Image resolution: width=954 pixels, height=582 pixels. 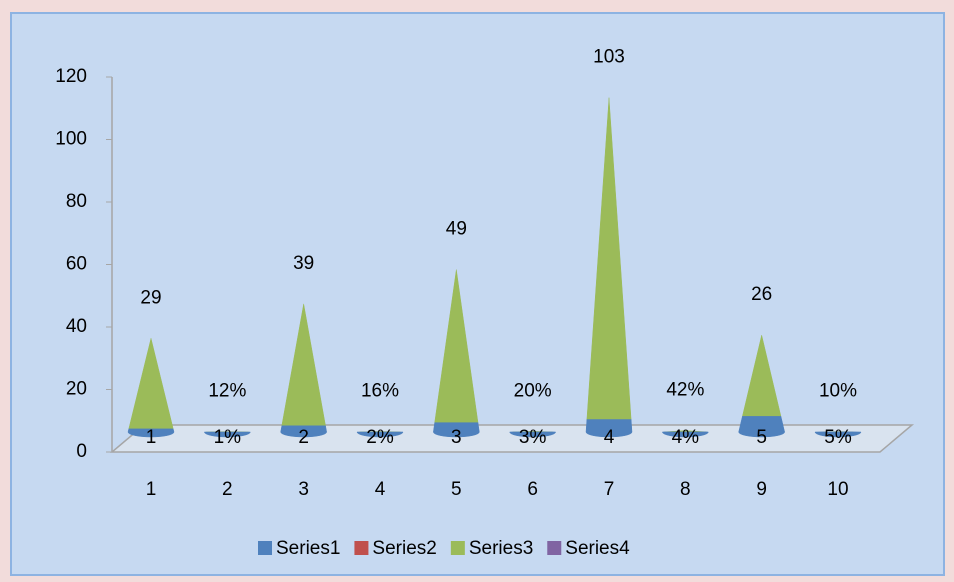 I want to click on x-tick-label: 5, so click(x=456, y=489).